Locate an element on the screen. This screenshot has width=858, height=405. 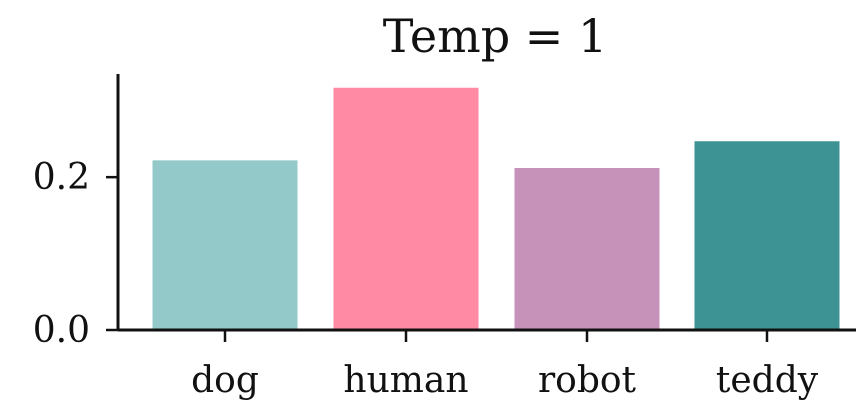
y-tick-label-0.0: 0.0 is located at coordinates (61, 330).